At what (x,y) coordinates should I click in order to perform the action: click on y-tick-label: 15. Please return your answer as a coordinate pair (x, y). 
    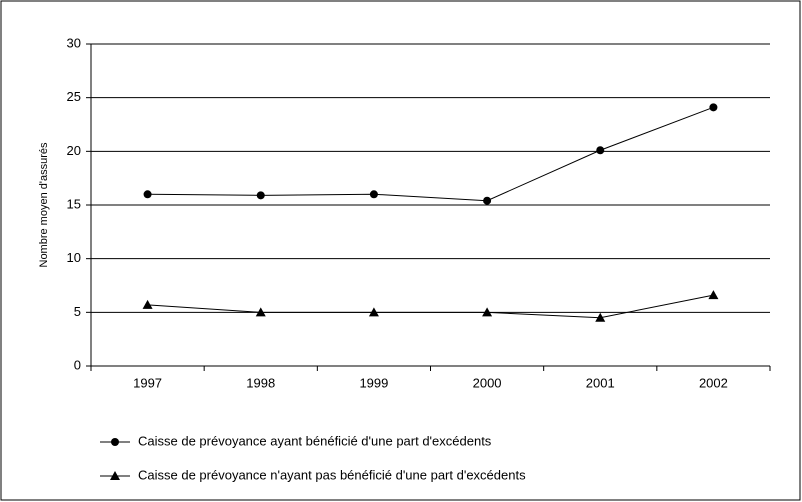
    Looking at the image, I should click on (74, 203).